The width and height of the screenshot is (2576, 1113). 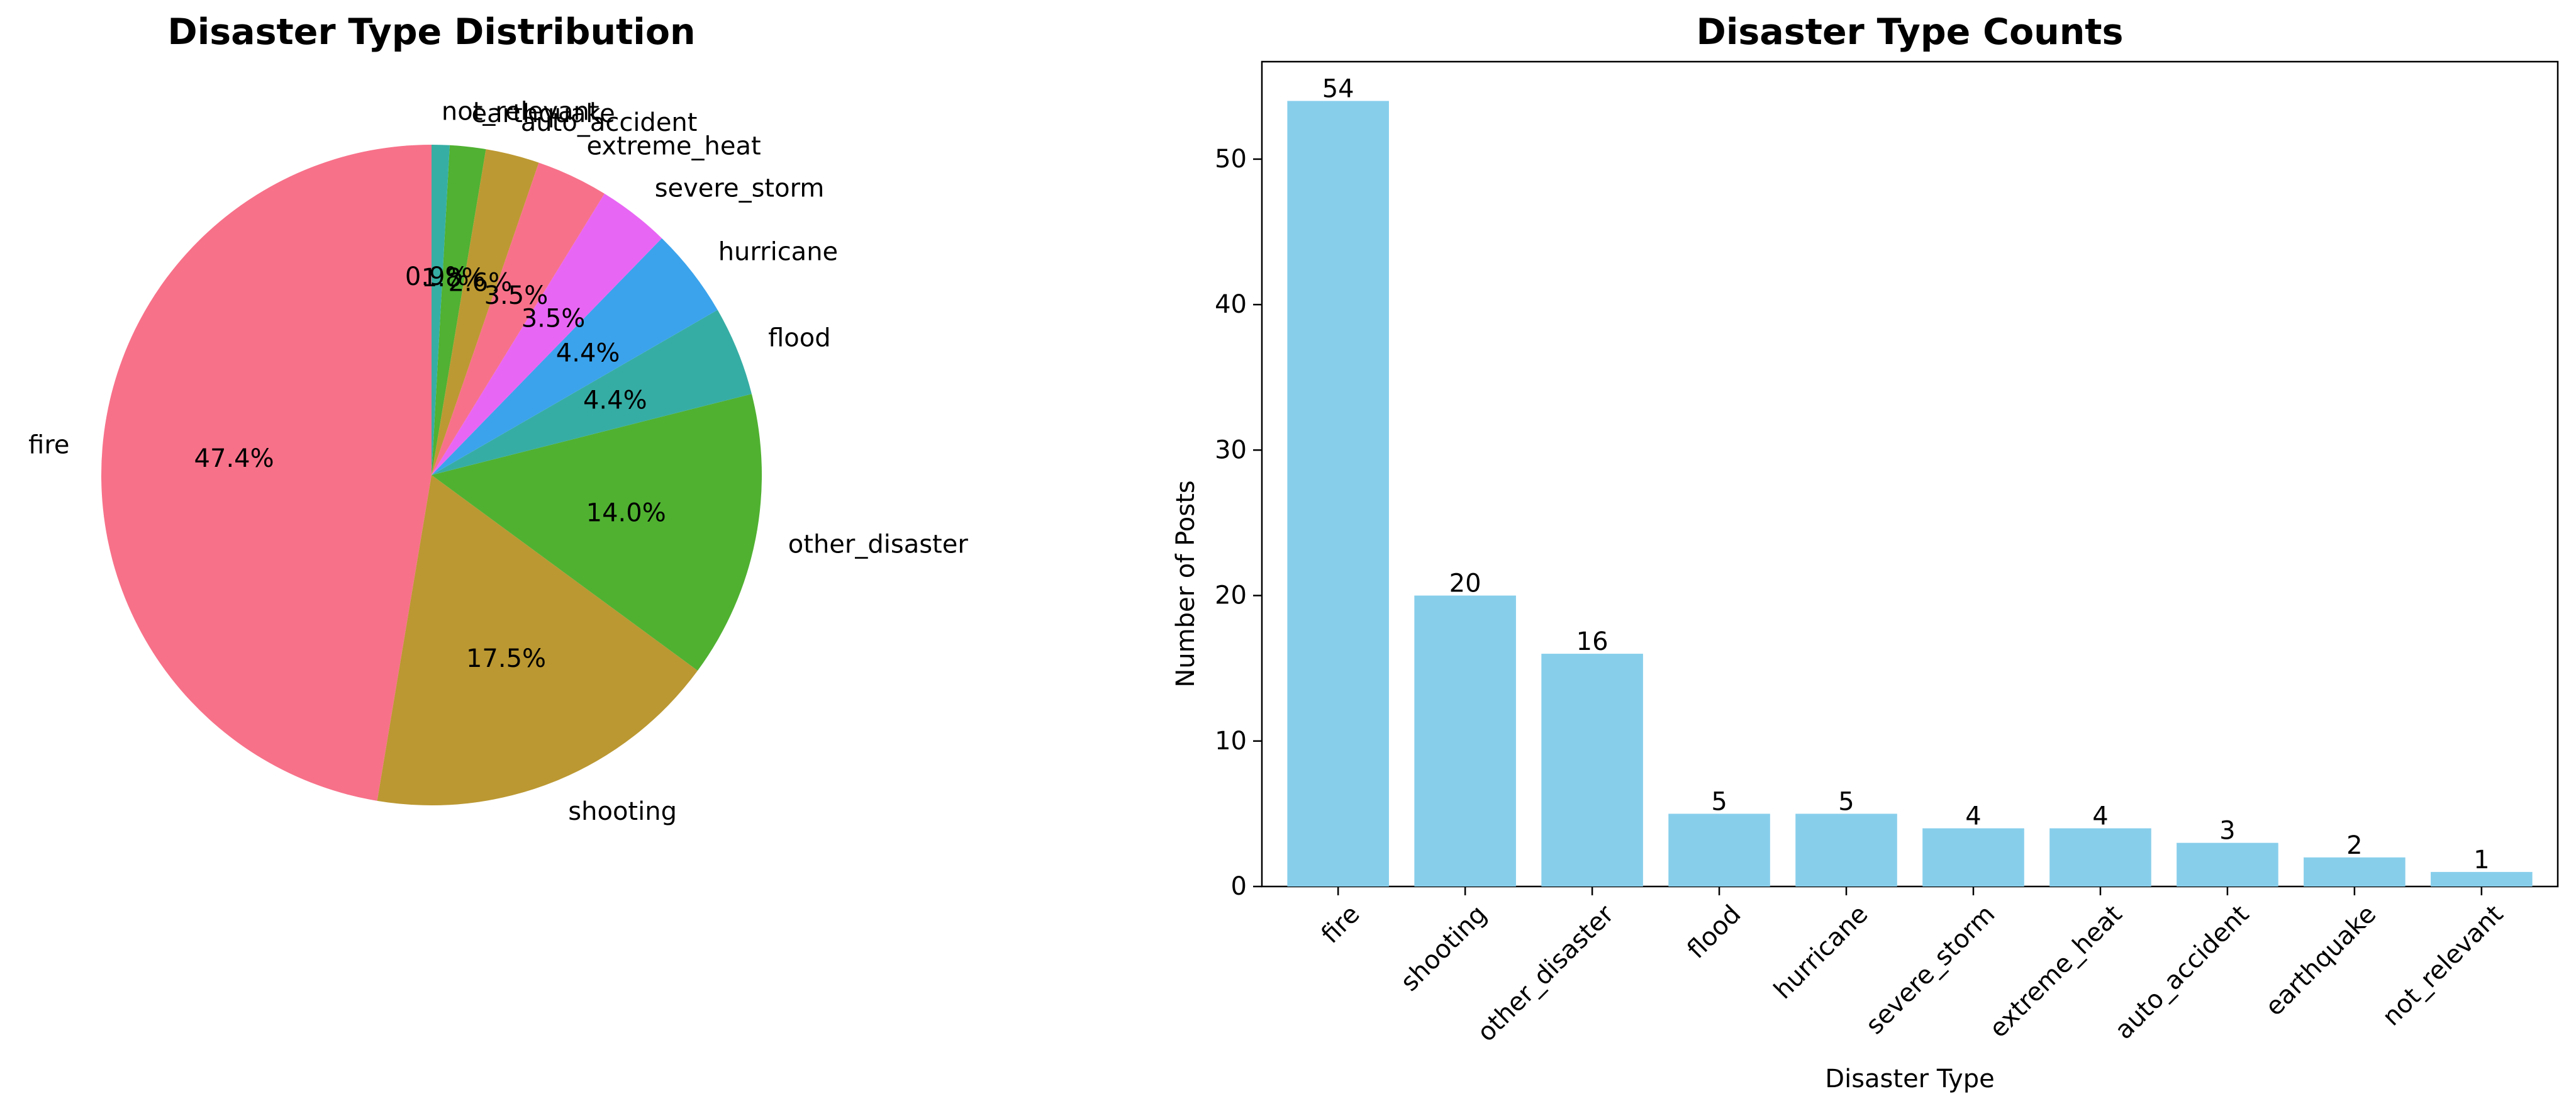 What do you see at coordinates (553, 318) in the screenshot?
I see `pie-percent-severe-storm: 3.5%` at bounding box center [553, 318].